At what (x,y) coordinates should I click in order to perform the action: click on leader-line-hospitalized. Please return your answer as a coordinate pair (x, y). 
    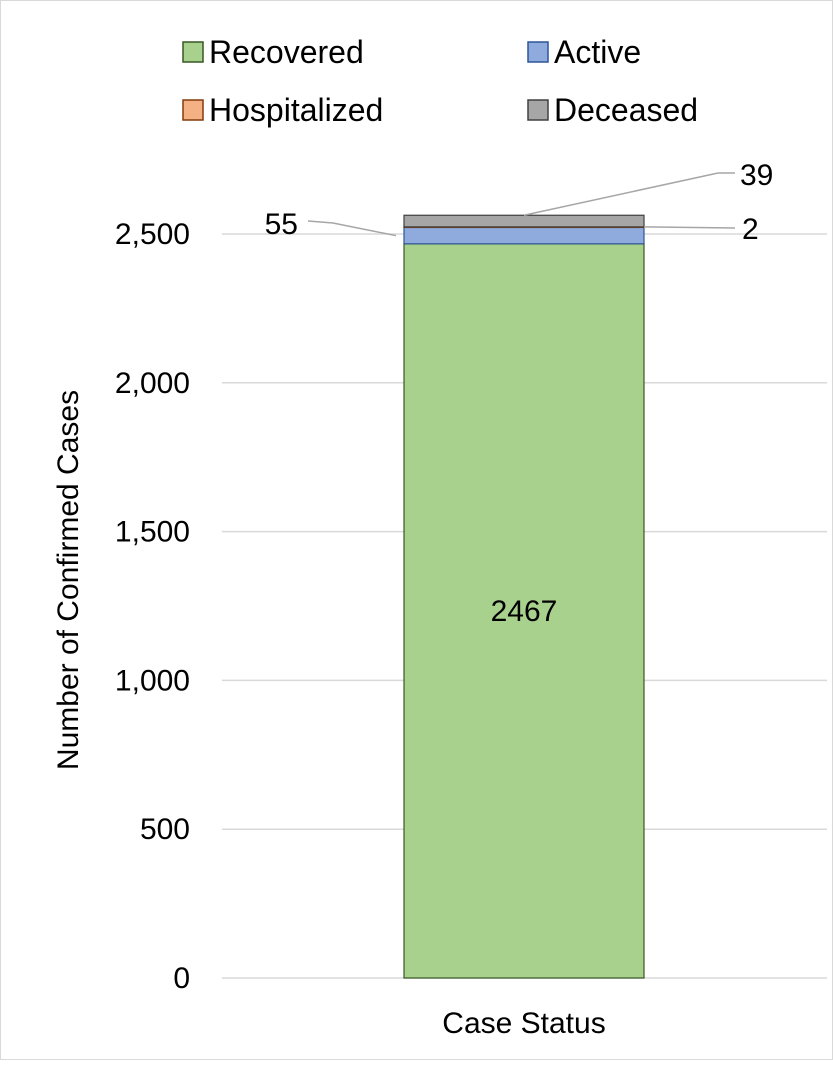
    Looking at the image, I should click on (689, 227).